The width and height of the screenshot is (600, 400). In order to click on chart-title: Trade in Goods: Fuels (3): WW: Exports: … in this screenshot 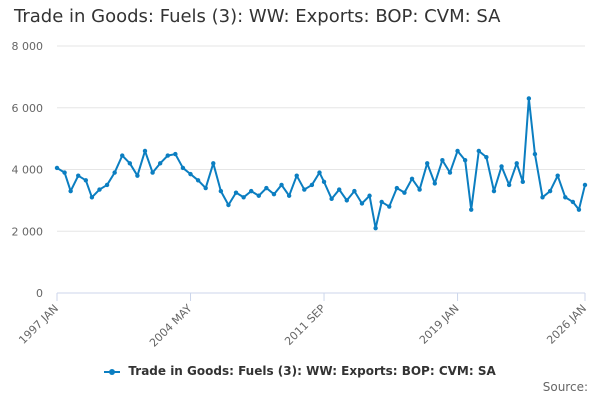, I will do `click(257, 16)`.